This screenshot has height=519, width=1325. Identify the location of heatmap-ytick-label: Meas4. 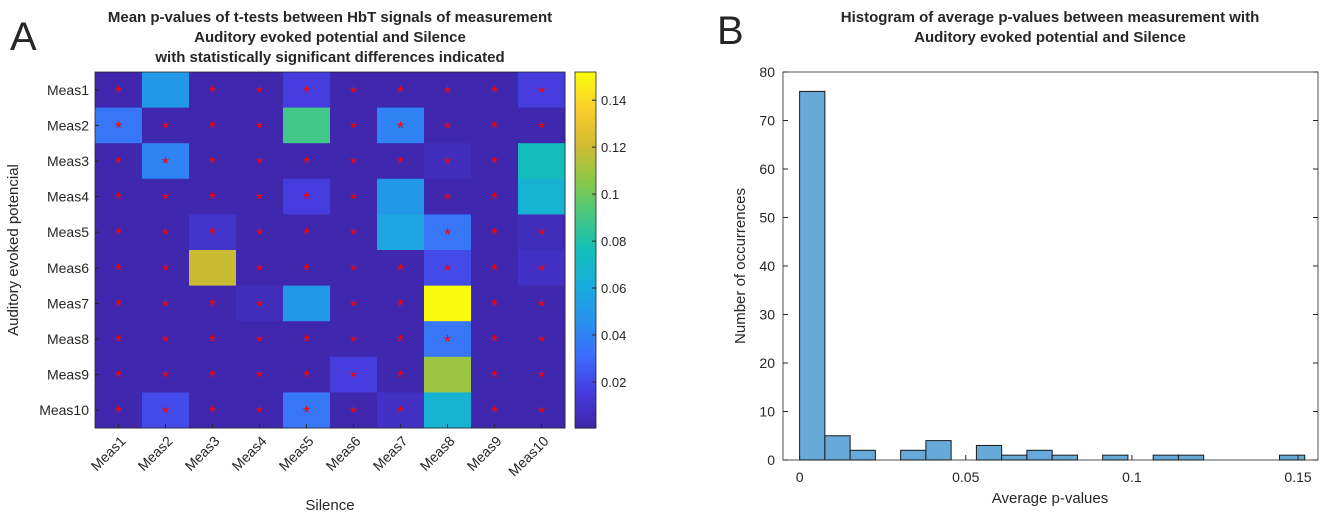
(68, 197).